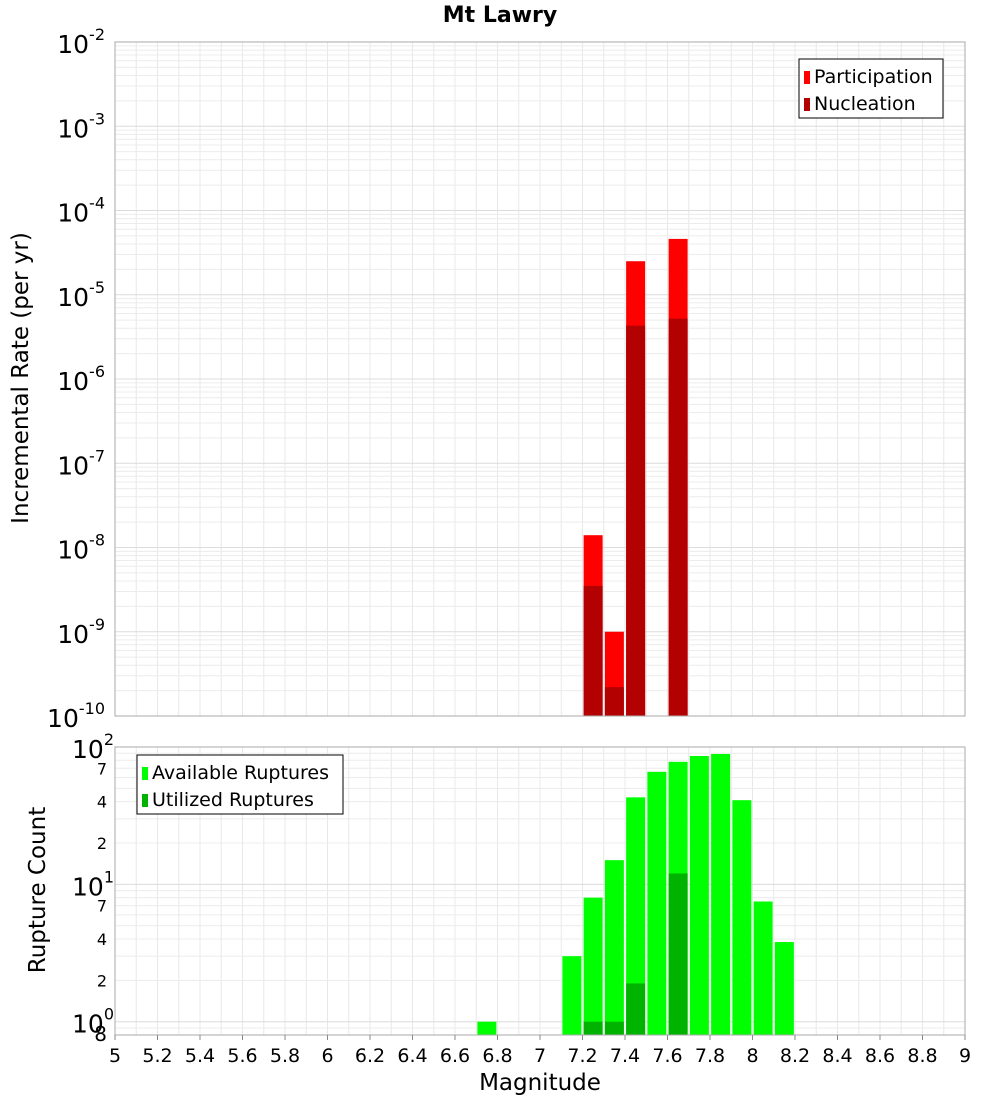  Describe the element at coordinates (102, 843) in the screenshot. I see `bottom-y-minor-tick-label-4: 2` at that location.